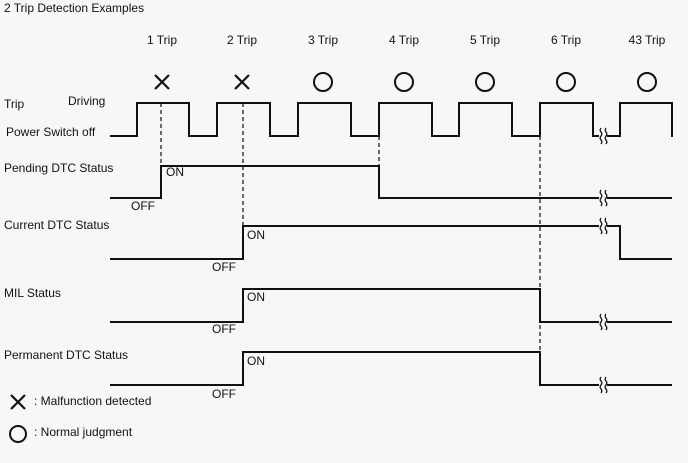  I want to click on legend-malfunction-label: : Malfunction detected, so click(93, 401).